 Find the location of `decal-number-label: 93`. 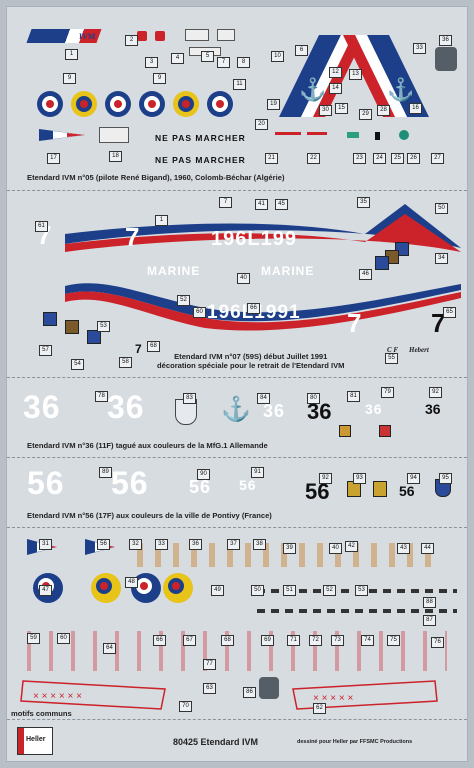

decal-number-label: 93 is located at coordinates (359, 478).